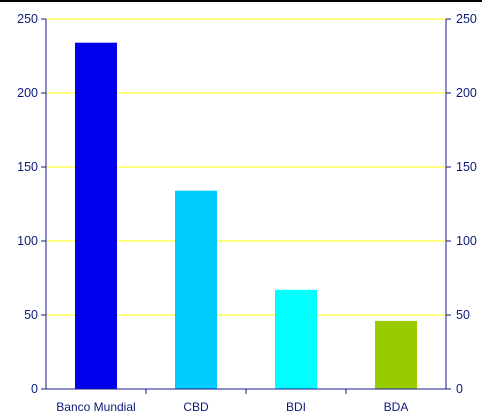  Describe the element at coordinates (196, 407) in the screenshot. I see `x-category-label: CBD` at that location.